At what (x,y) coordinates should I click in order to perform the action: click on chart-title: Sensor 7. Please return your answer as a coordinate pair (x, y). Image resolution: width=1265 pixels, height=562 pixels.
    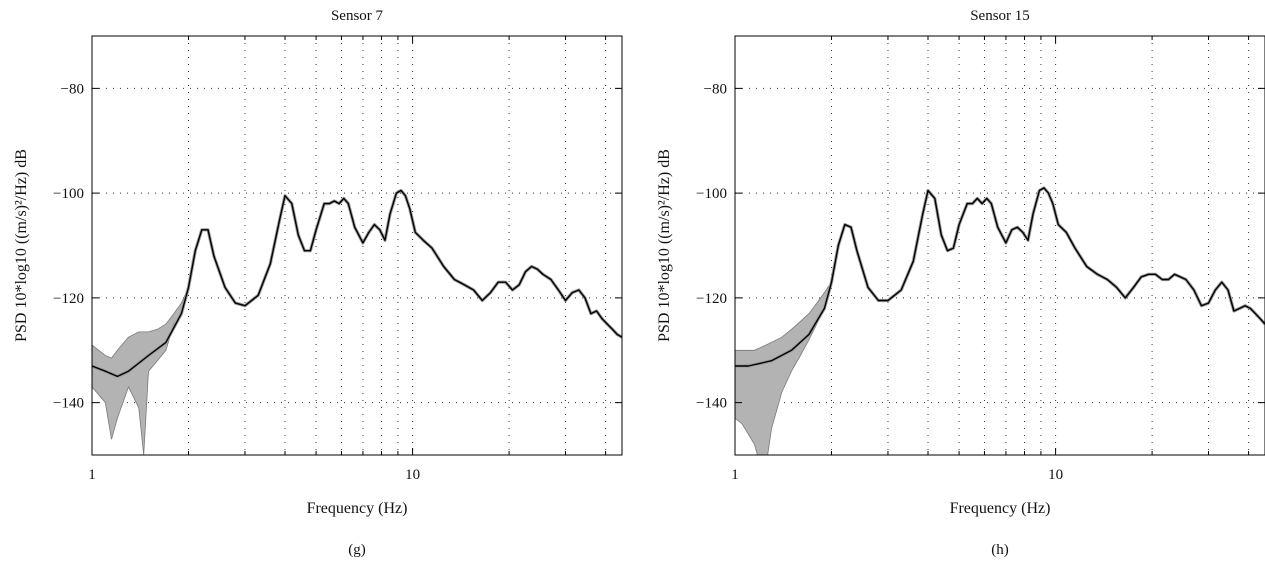
    Looking at the image, I should click on (357, 16).